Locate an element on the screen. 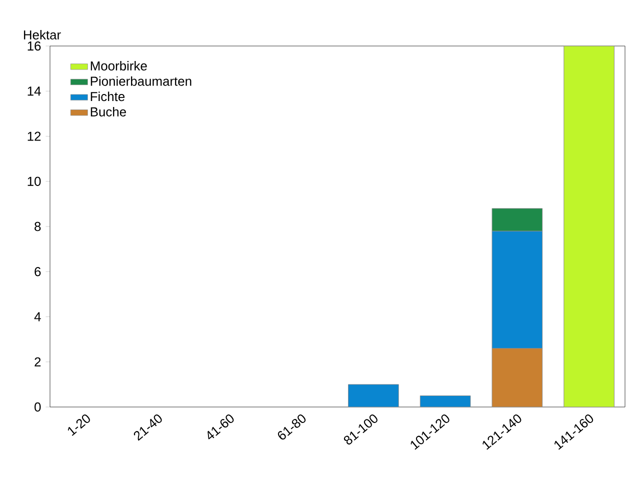 This screenshot has height=479, width=640. legend-label: Pionierbaumarten is located at coordinates (141, 81).